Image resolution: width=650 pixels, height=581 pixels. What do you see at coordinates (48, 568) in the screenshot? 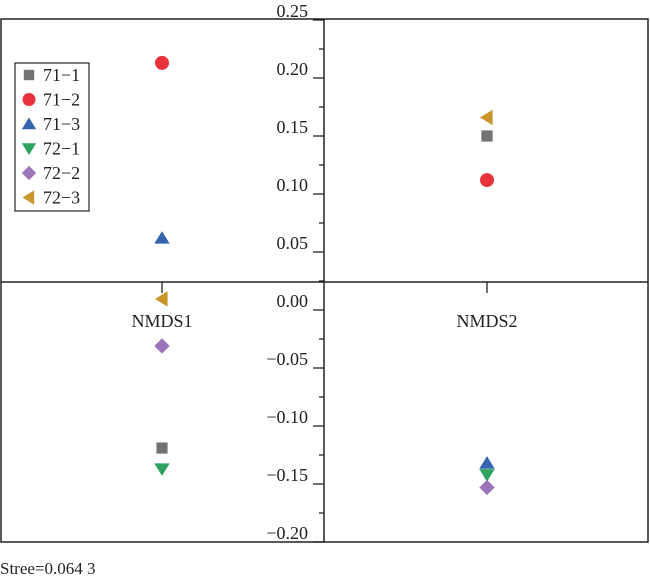
I see `stress-annotation: Stree=0.064 3` at bounding box center [48, 568].